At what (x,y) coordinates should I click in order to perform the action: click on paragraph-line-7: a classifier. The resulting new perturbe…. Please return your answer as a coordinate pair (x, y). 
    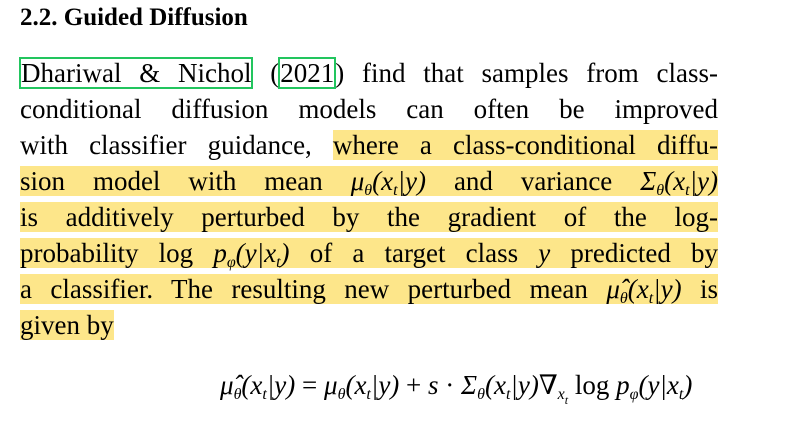
    Looking at the image, I should click on (369, 289).